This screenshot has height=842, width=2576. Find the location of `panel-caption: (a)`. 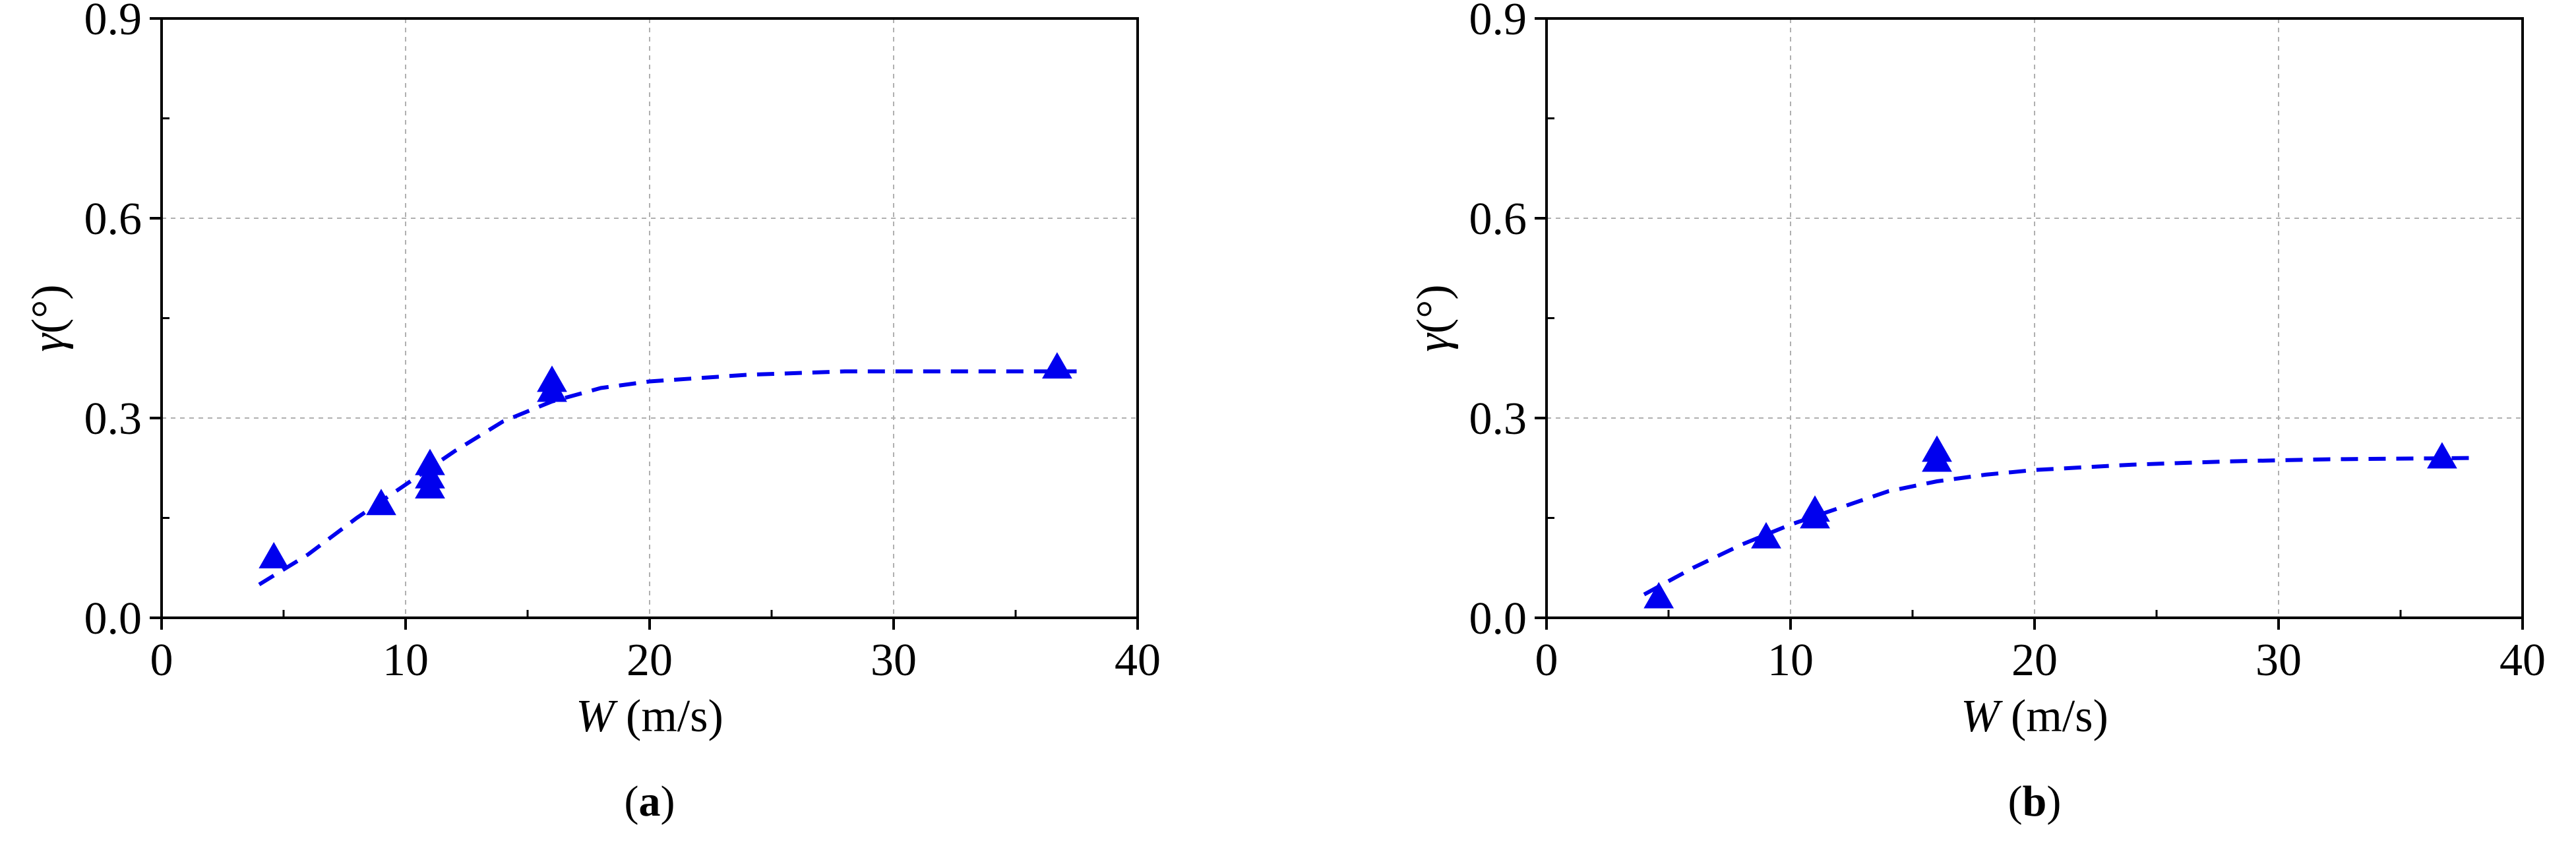

panel-caption: (a) is located at coordinates (650, 802).